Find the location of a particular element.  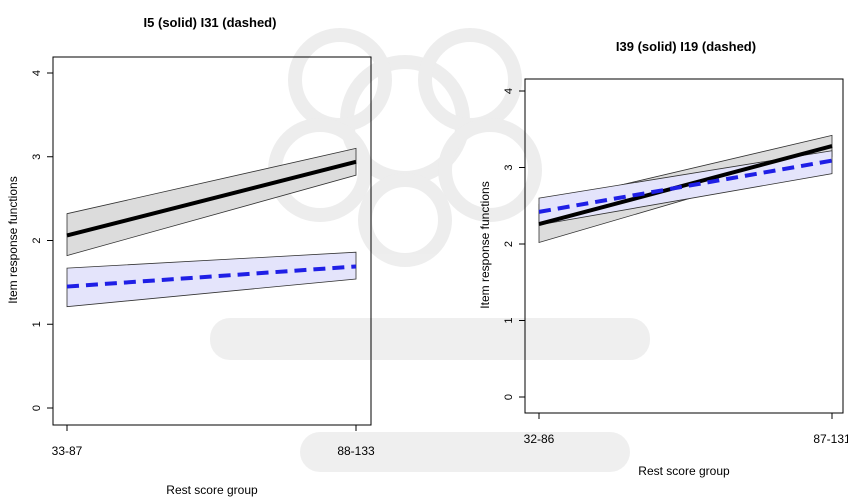

x-axis: 33-87 88-133 is located at coordinates (213, 441).